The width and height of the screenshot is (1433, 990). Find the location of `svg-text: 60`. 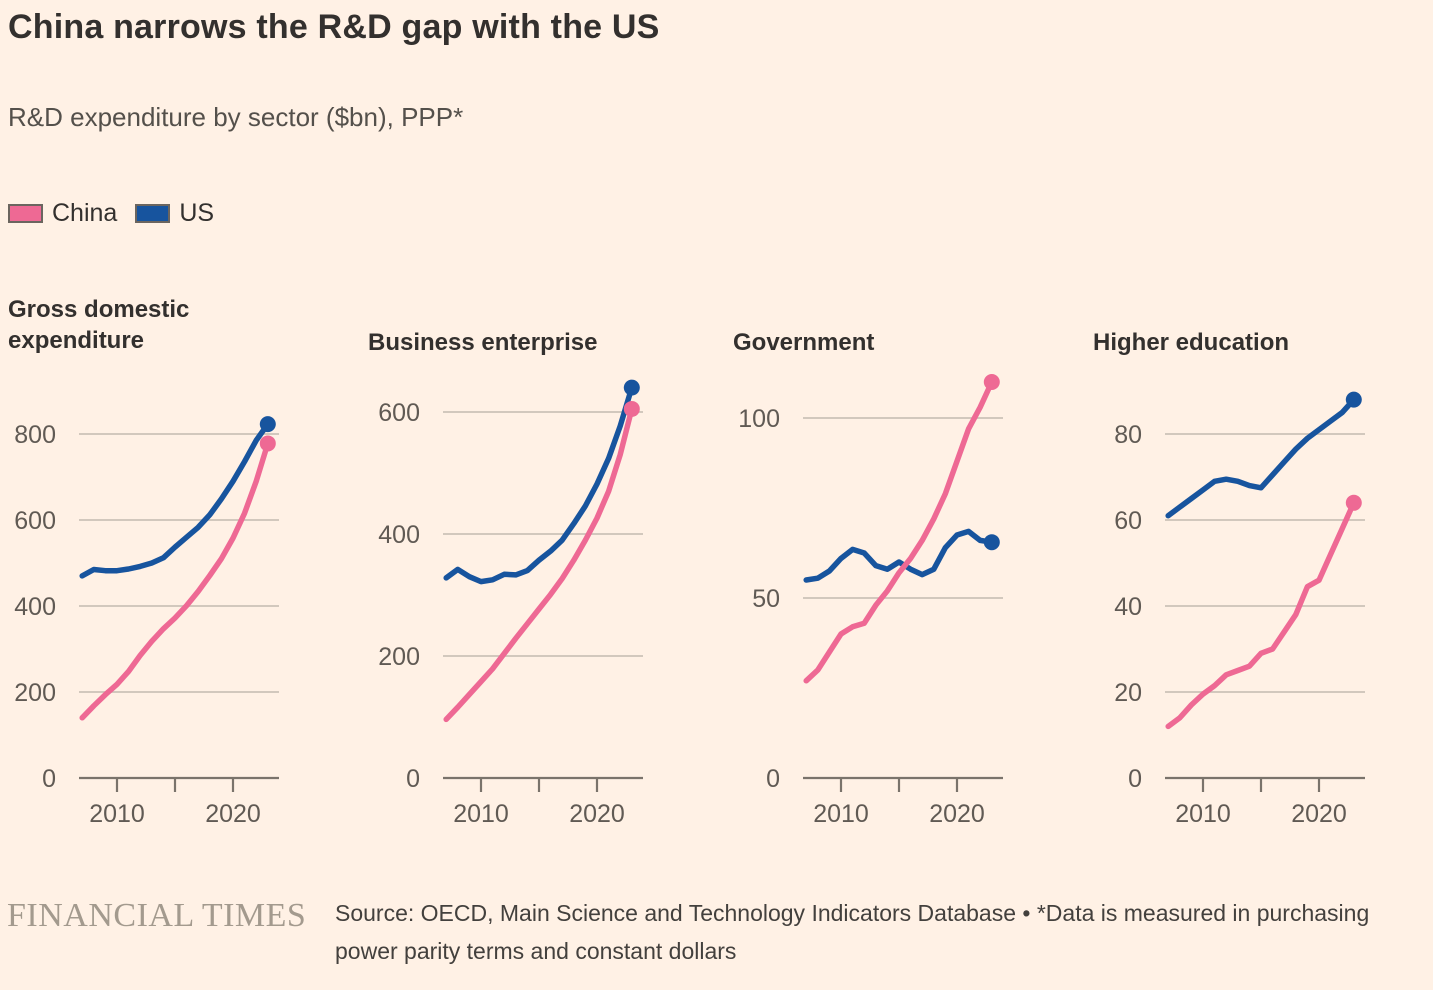

svg-text: 60 is located at coordinates (1128, 521).